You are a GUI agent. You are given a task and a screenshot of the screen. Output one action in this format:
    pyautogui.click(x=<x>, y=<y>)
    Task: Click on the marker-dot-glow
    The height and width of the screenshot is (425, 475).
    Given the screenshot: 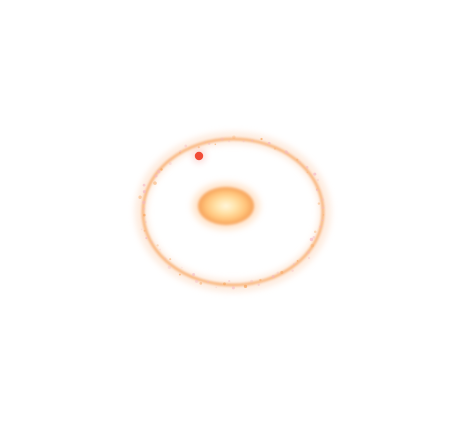 What is the action you would take?
    pyautogui.click(x=199, y=156)
    